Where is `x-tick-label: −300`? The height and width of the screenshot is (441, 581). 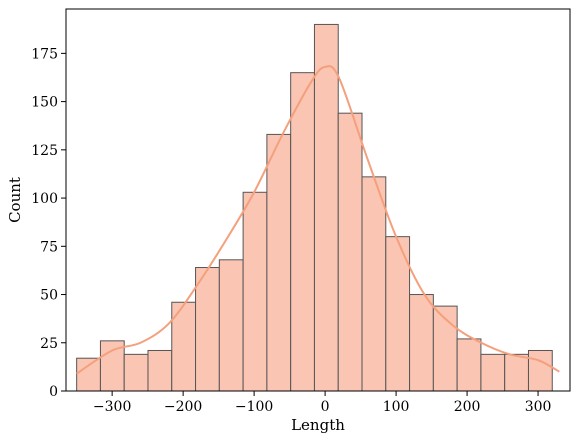 x-tick-label: −300 is located at coordinates (112, 407).